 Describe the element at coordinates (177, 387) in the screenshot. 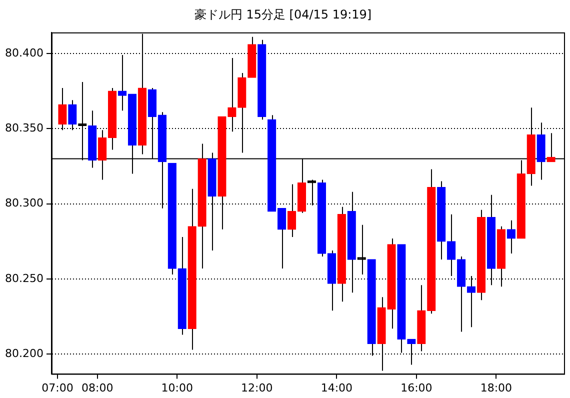

I see `x-tick-label: 10:00` at that location.